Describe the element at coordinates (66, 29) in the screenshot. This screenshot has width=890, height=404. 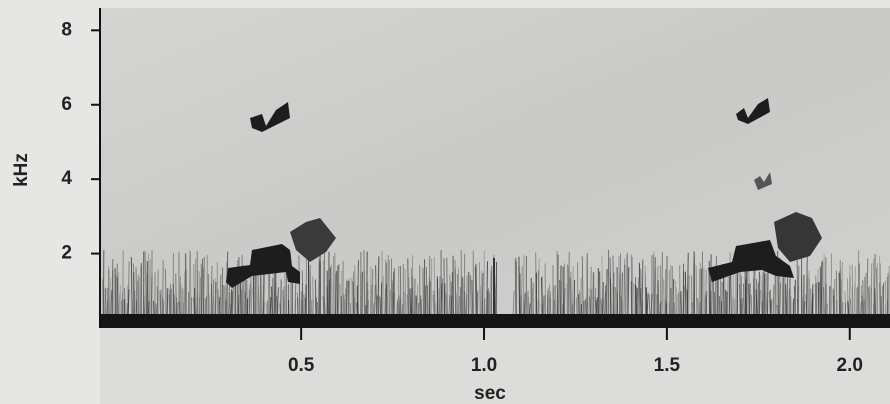
I see `y-tick-label: 8` at that location.